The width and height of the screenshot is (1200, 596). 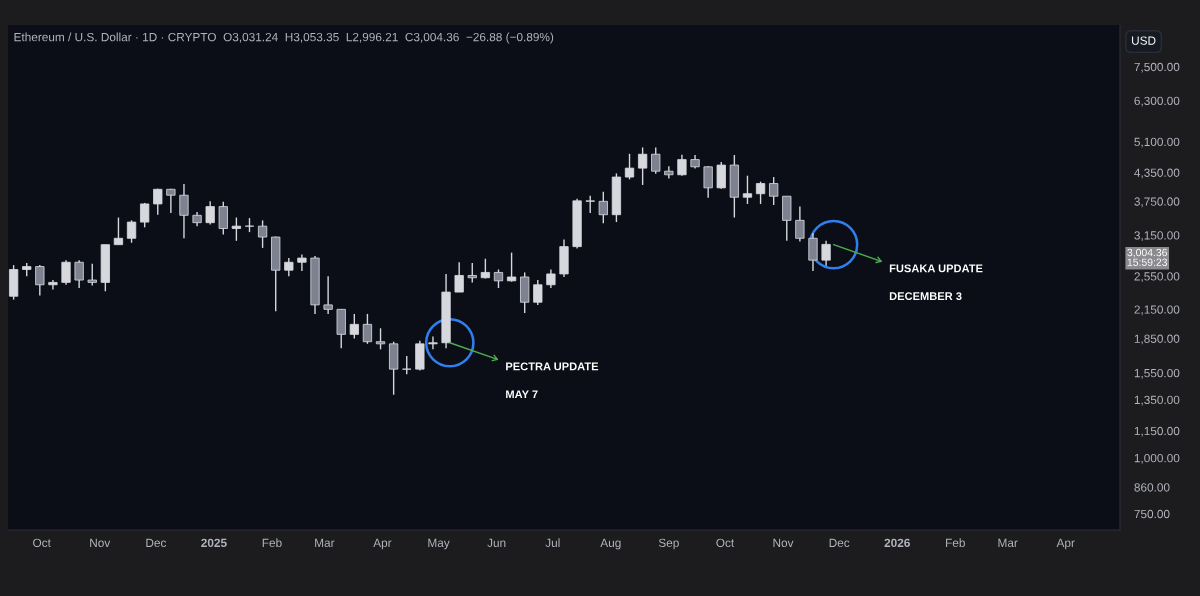 What do you see at coordinates (936, 268) in the screenshot?
I see `annotation: FUSAKA UPDATE` at bounding box center [936, 268].